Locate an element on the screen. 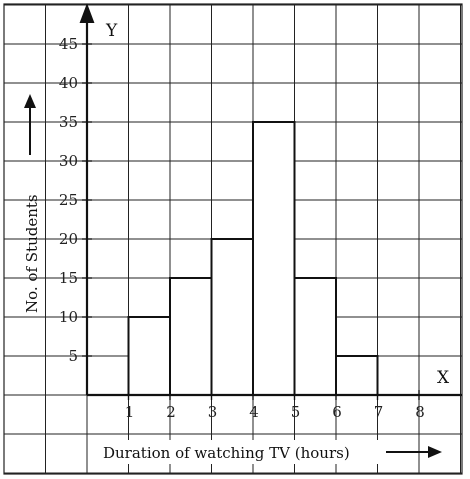 The height and width of the screenshot is (479, 470). y-tick-label: 40 is located at coordinates (68, 83).